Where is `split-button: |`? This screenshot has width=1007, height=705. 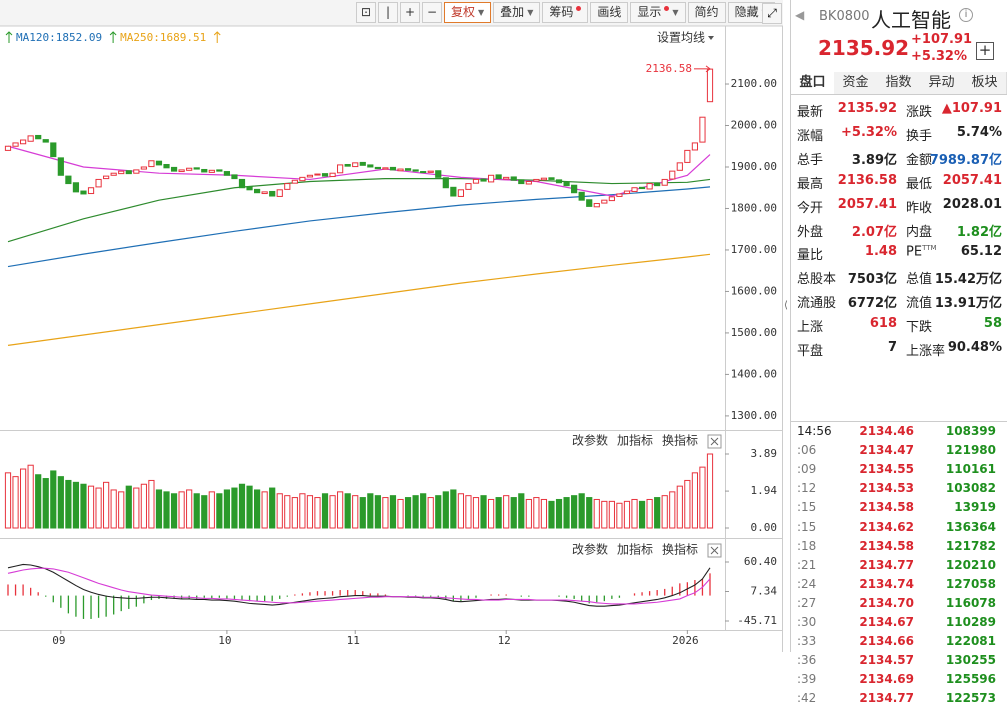
split-button: | is located at coordinates (388, 12).